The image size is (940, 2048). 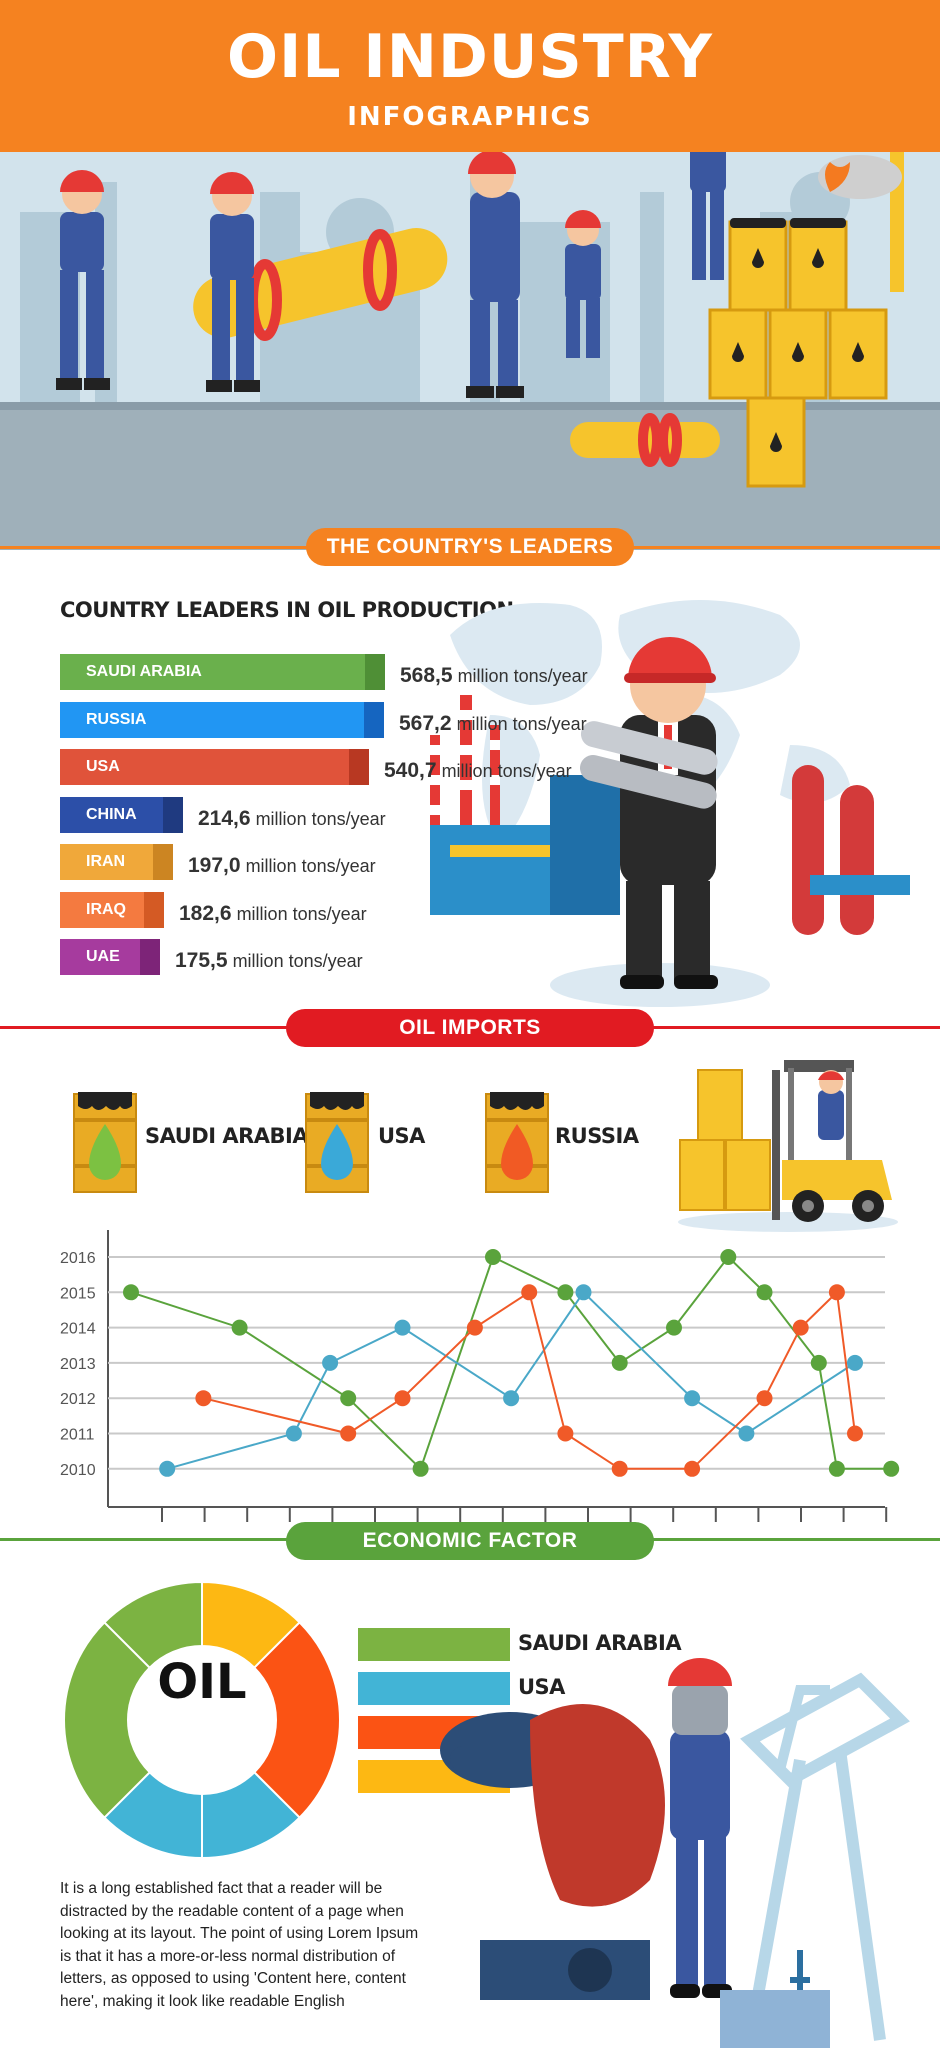 I want to click on production-bar-value: 567,2 million tons/year, so click(x=493, y=723).